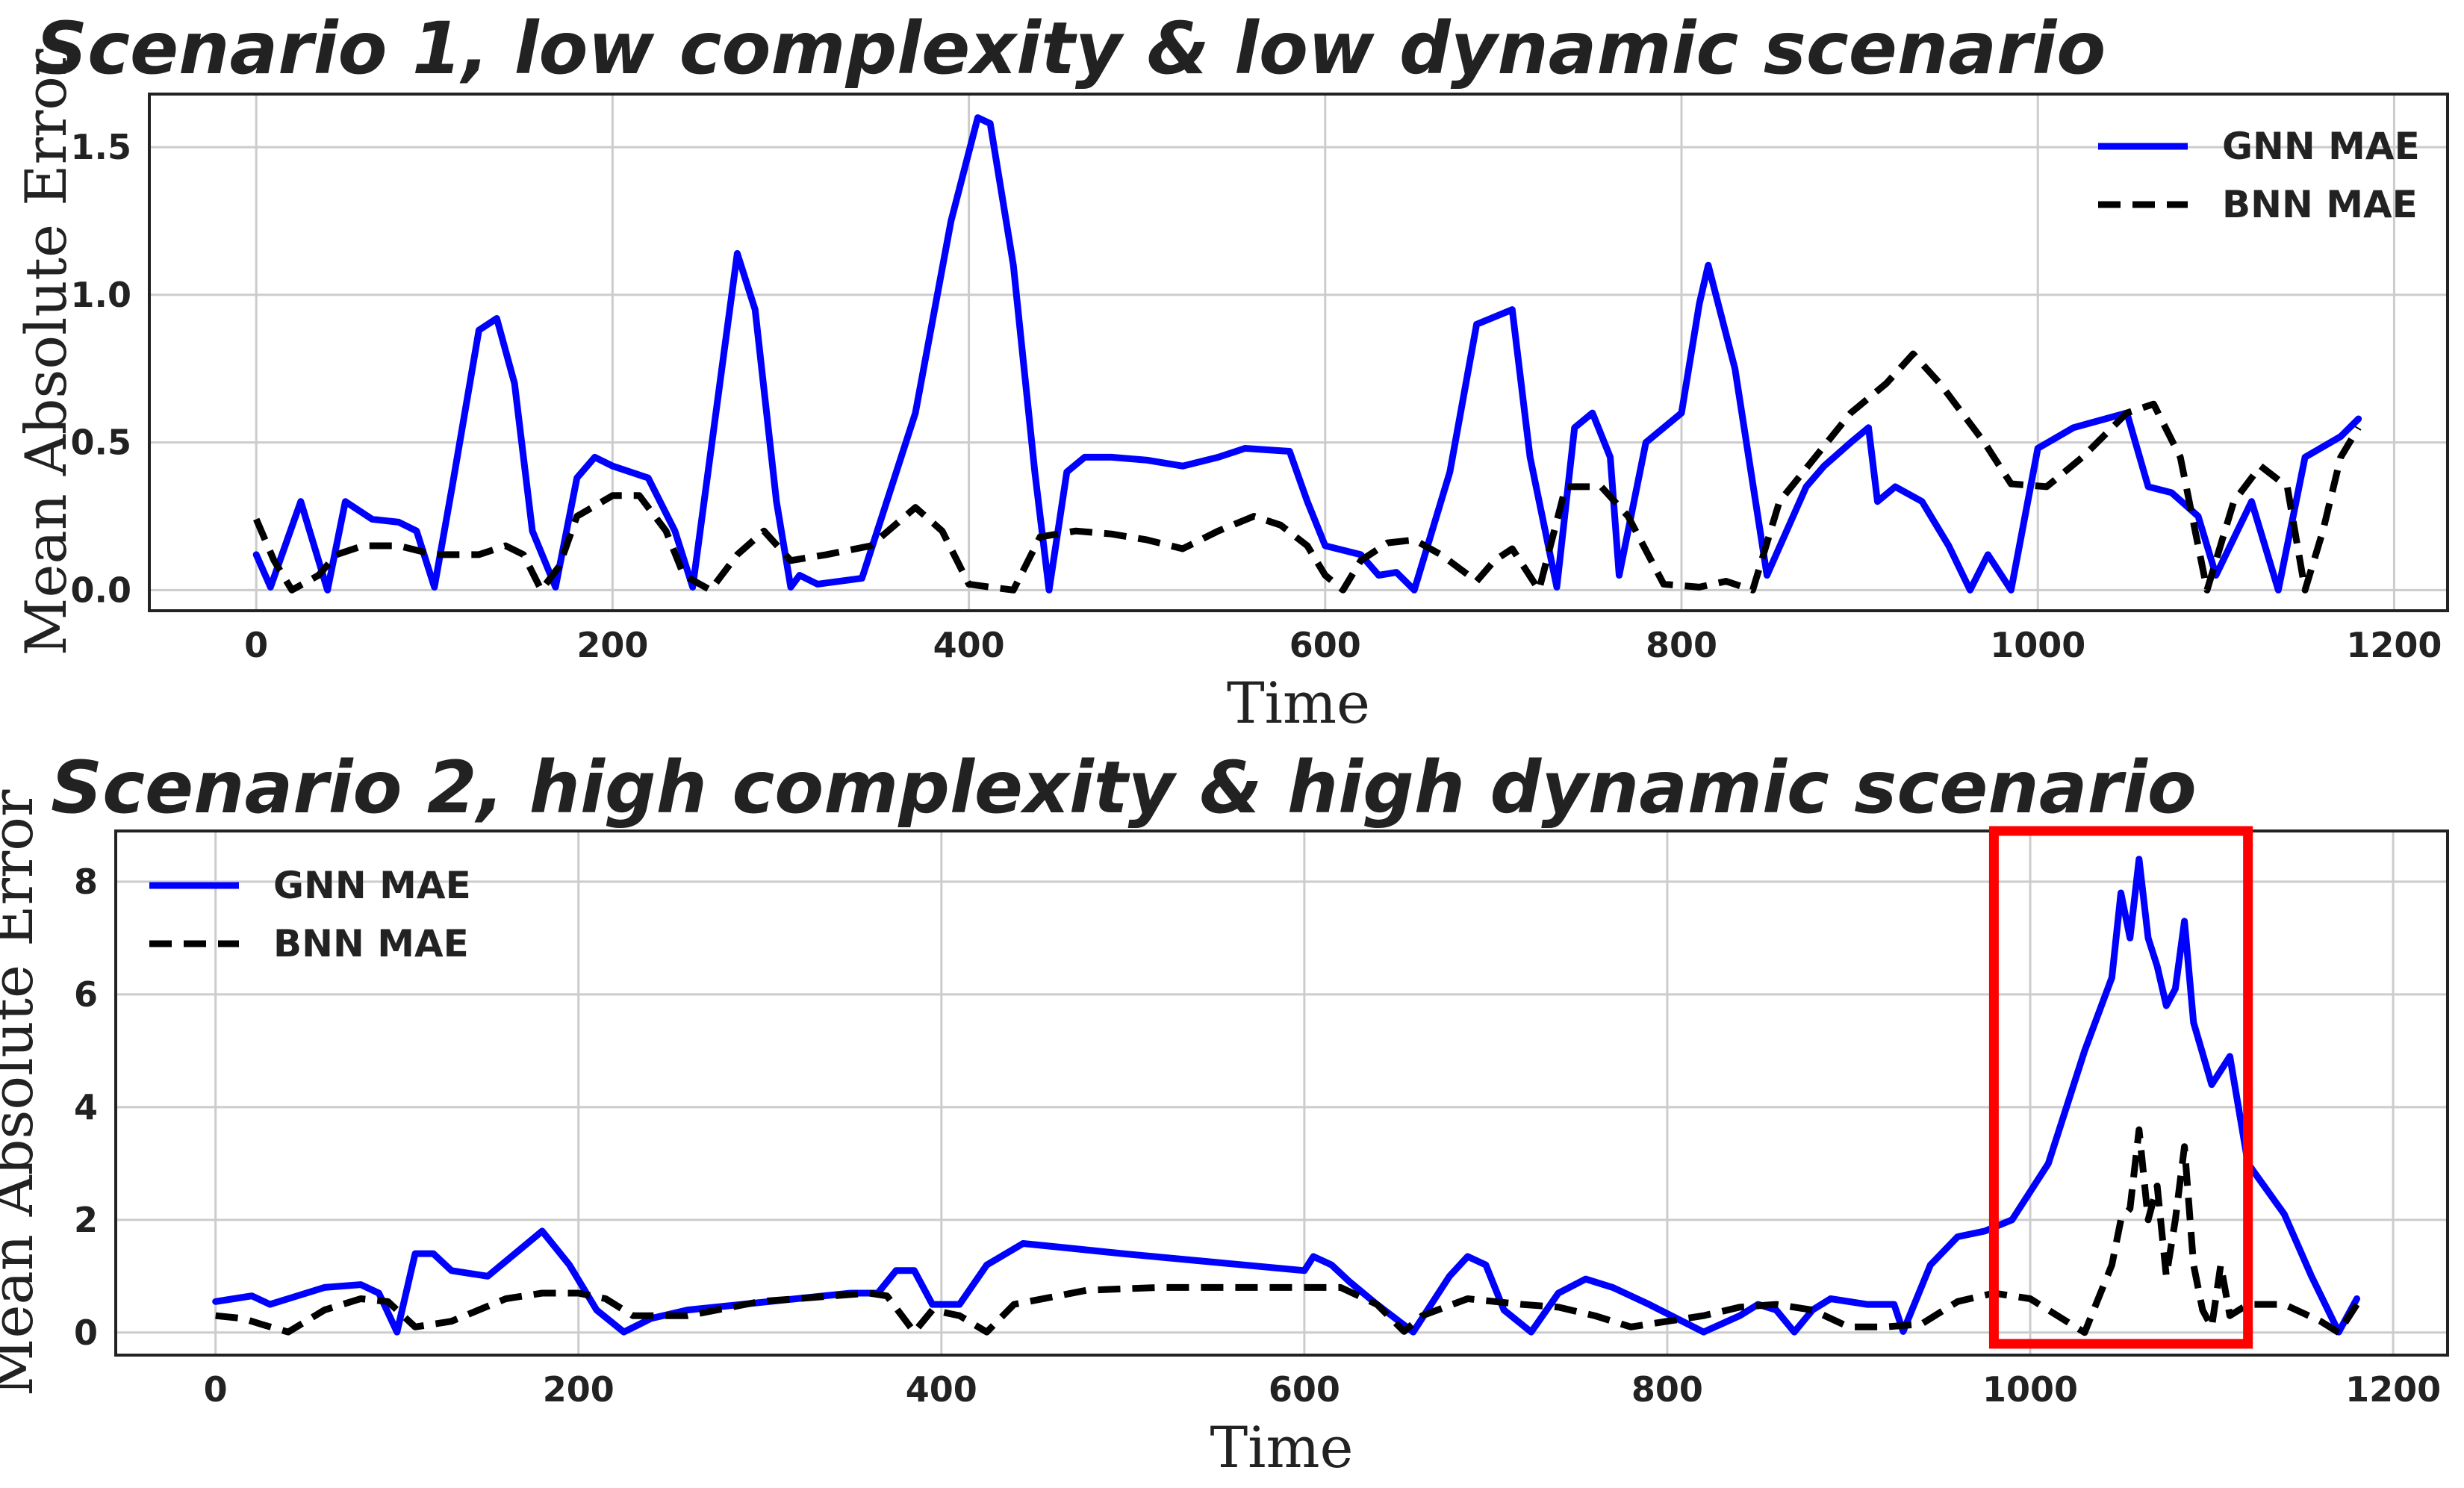 This screenshot has height=1488, width=2464. Describe the element at coordinates (101, 590) in the screenshot. I see `y-tick-label: 0.0` at that location.